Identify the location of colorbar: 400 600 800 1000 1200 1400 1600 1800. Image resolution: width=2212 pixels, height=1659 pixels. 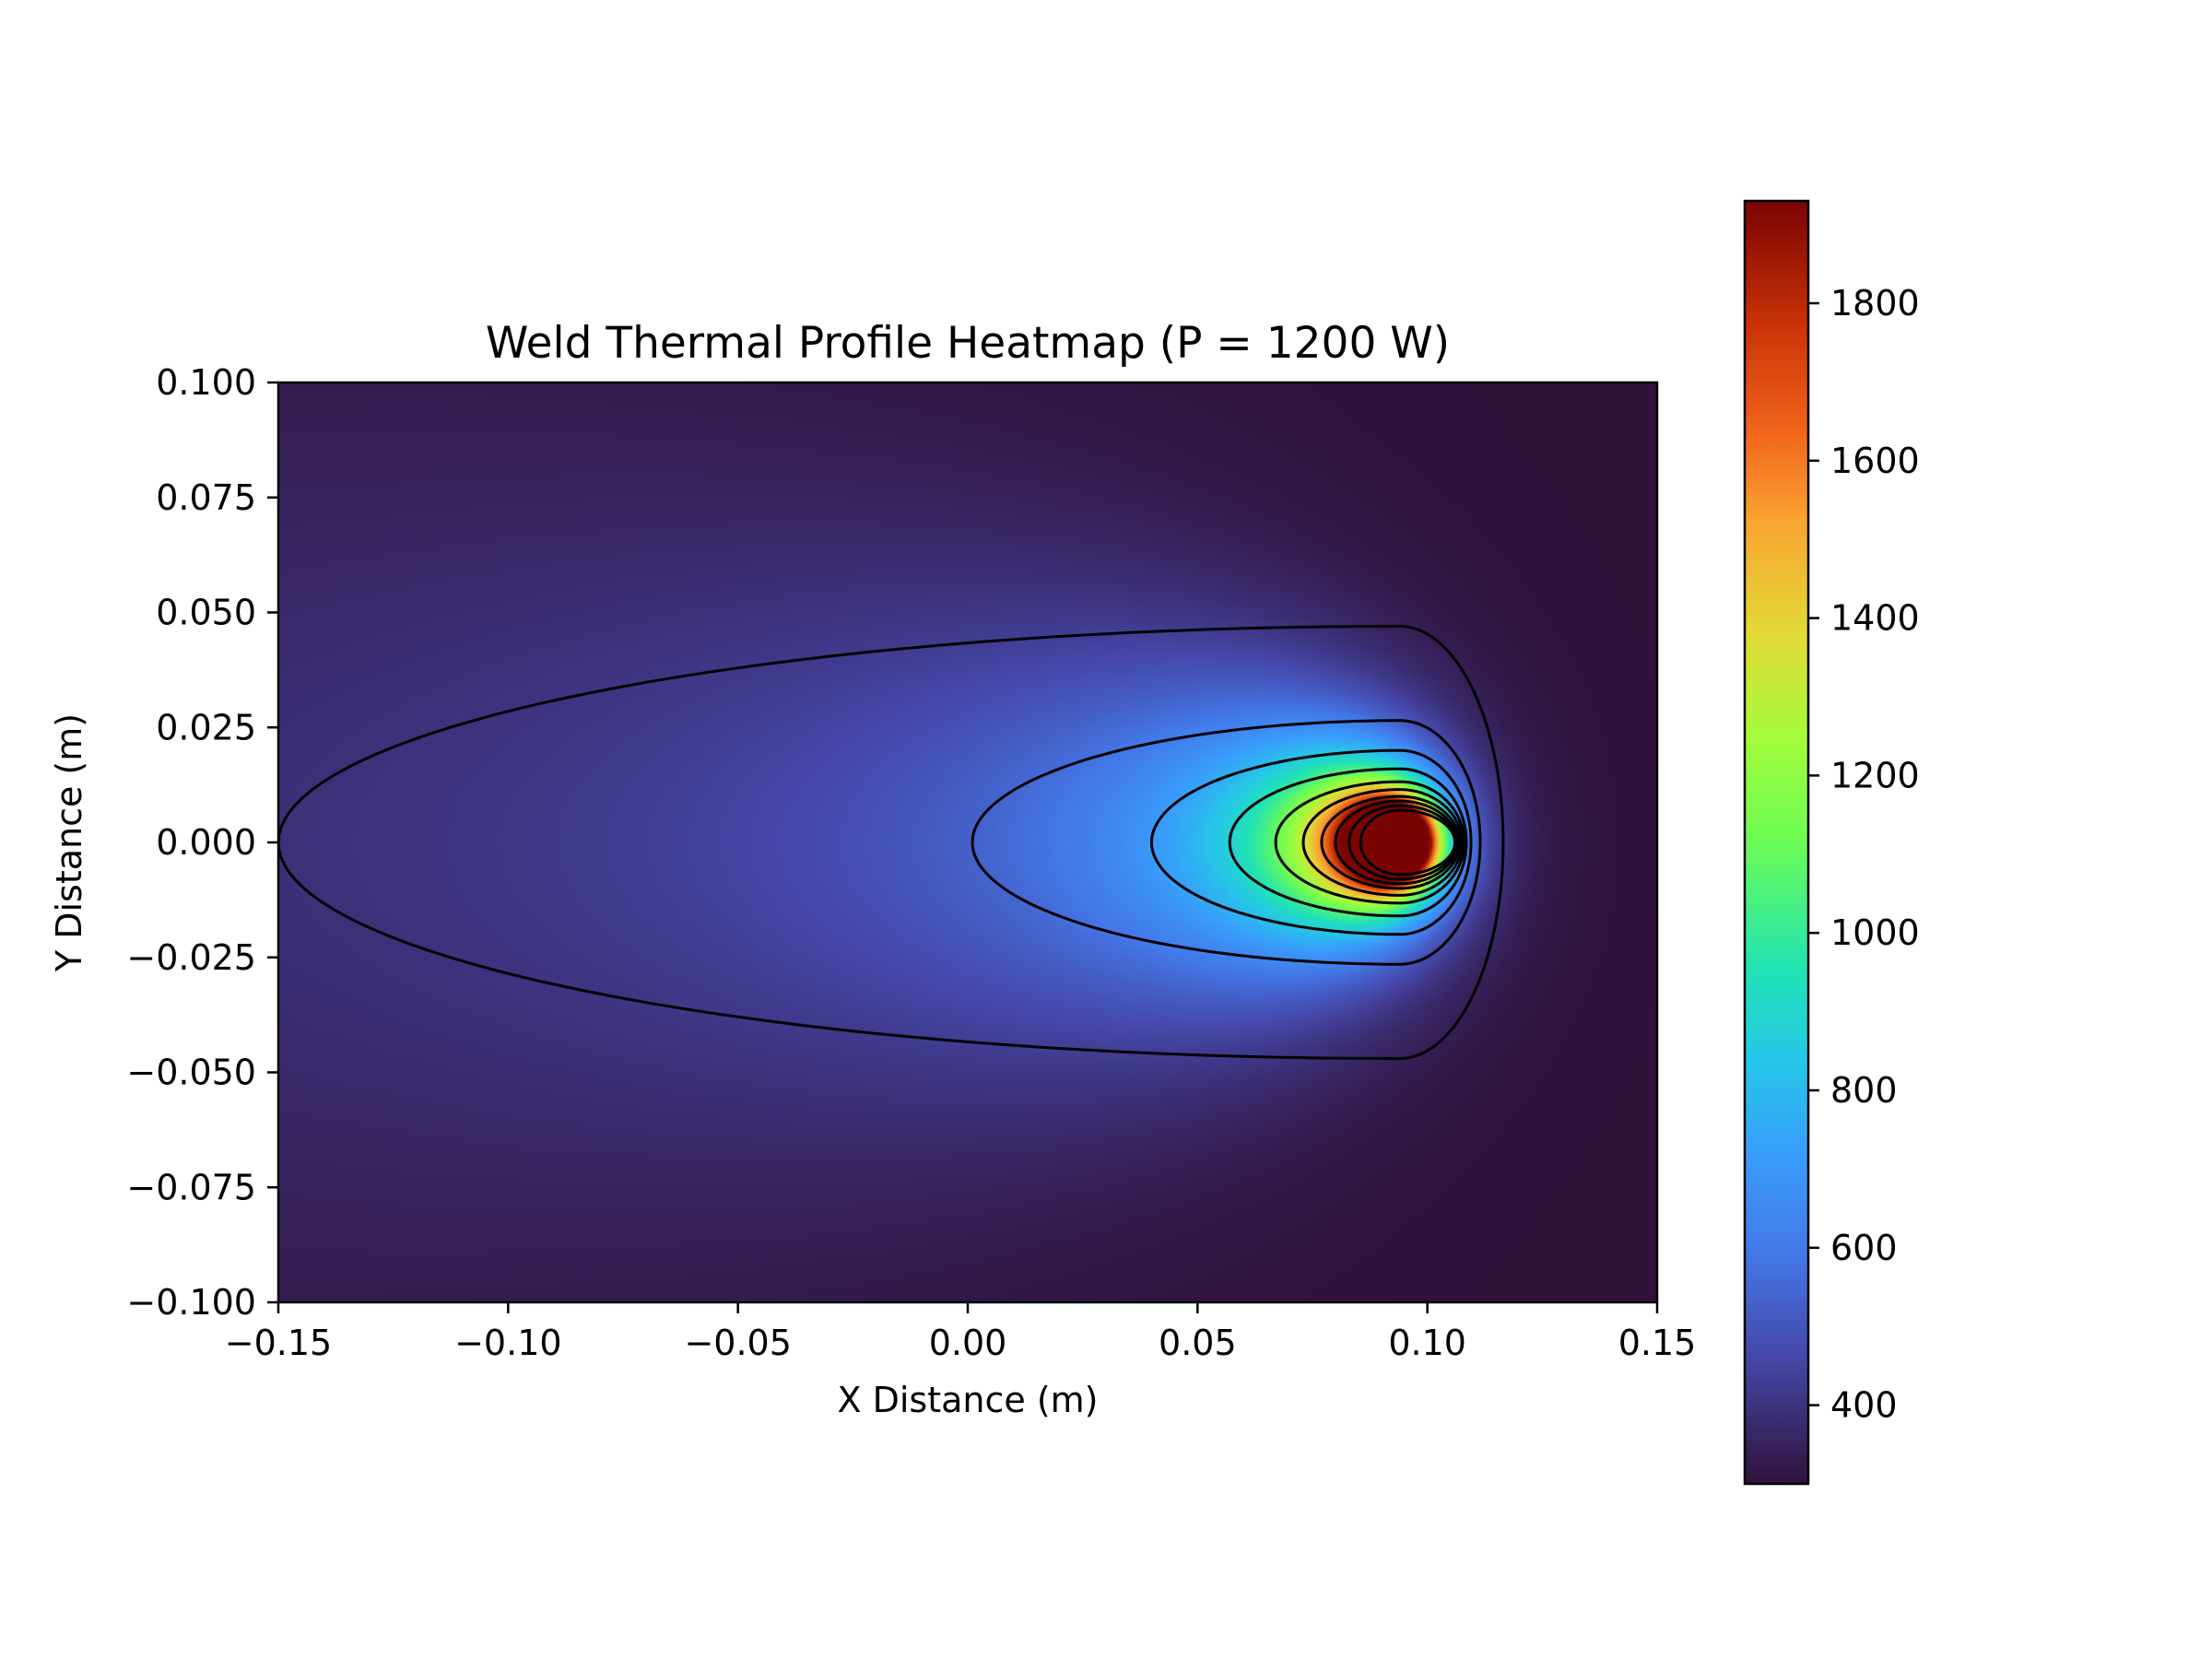
(1831, 842).